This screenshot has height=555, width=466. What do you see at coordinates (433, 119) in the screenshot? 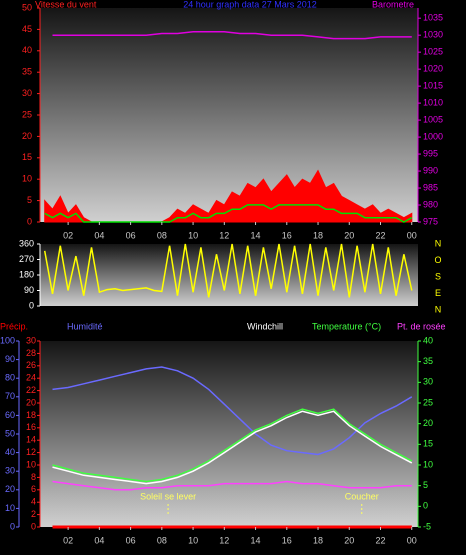
I see `y-tick-label: 1005` at bounding box center [433, 119].